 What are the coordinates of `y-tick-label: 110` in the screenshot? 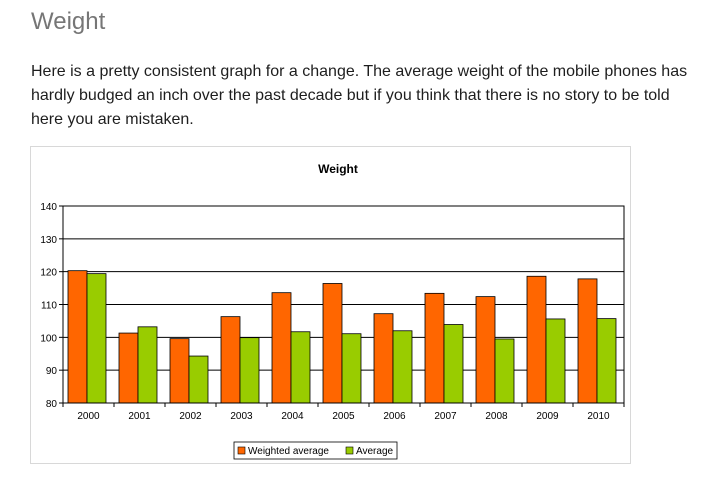 It's located at (49, 306).